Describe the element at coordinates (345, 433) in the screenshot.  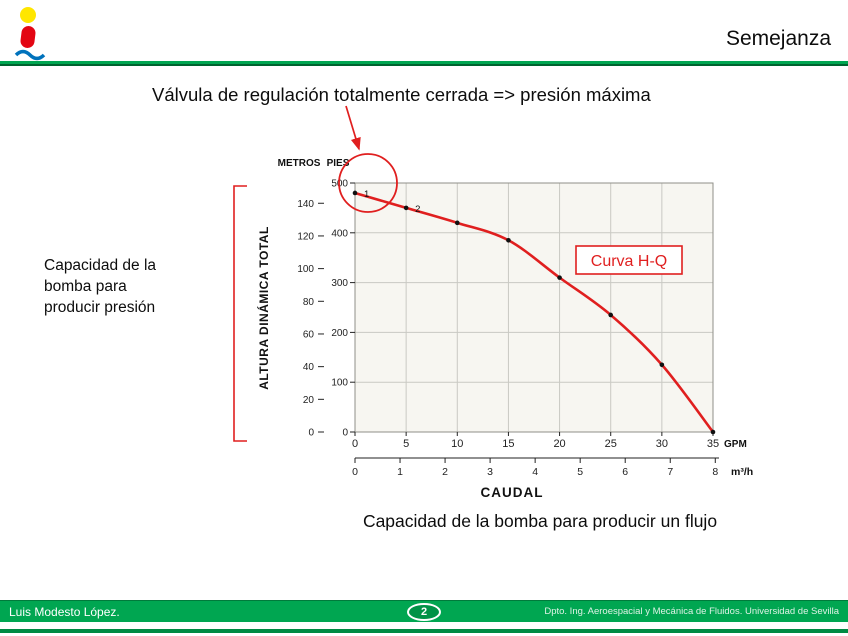
I see `y-tick-pies: 0` at that location.